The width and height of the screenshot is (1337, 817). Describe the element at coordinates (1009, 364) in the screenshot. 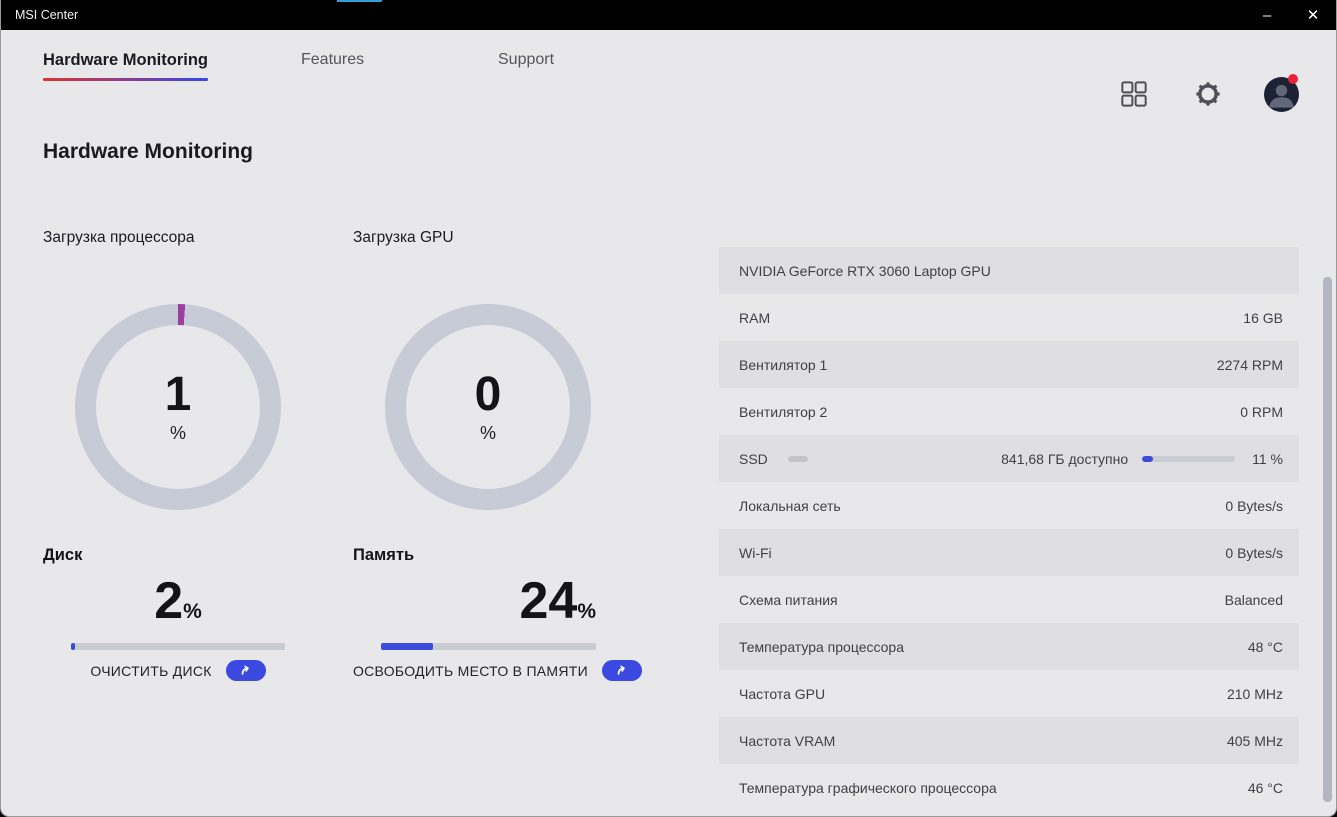

I see `table-row: Вентилятор 1 2274 RPM` at that location.